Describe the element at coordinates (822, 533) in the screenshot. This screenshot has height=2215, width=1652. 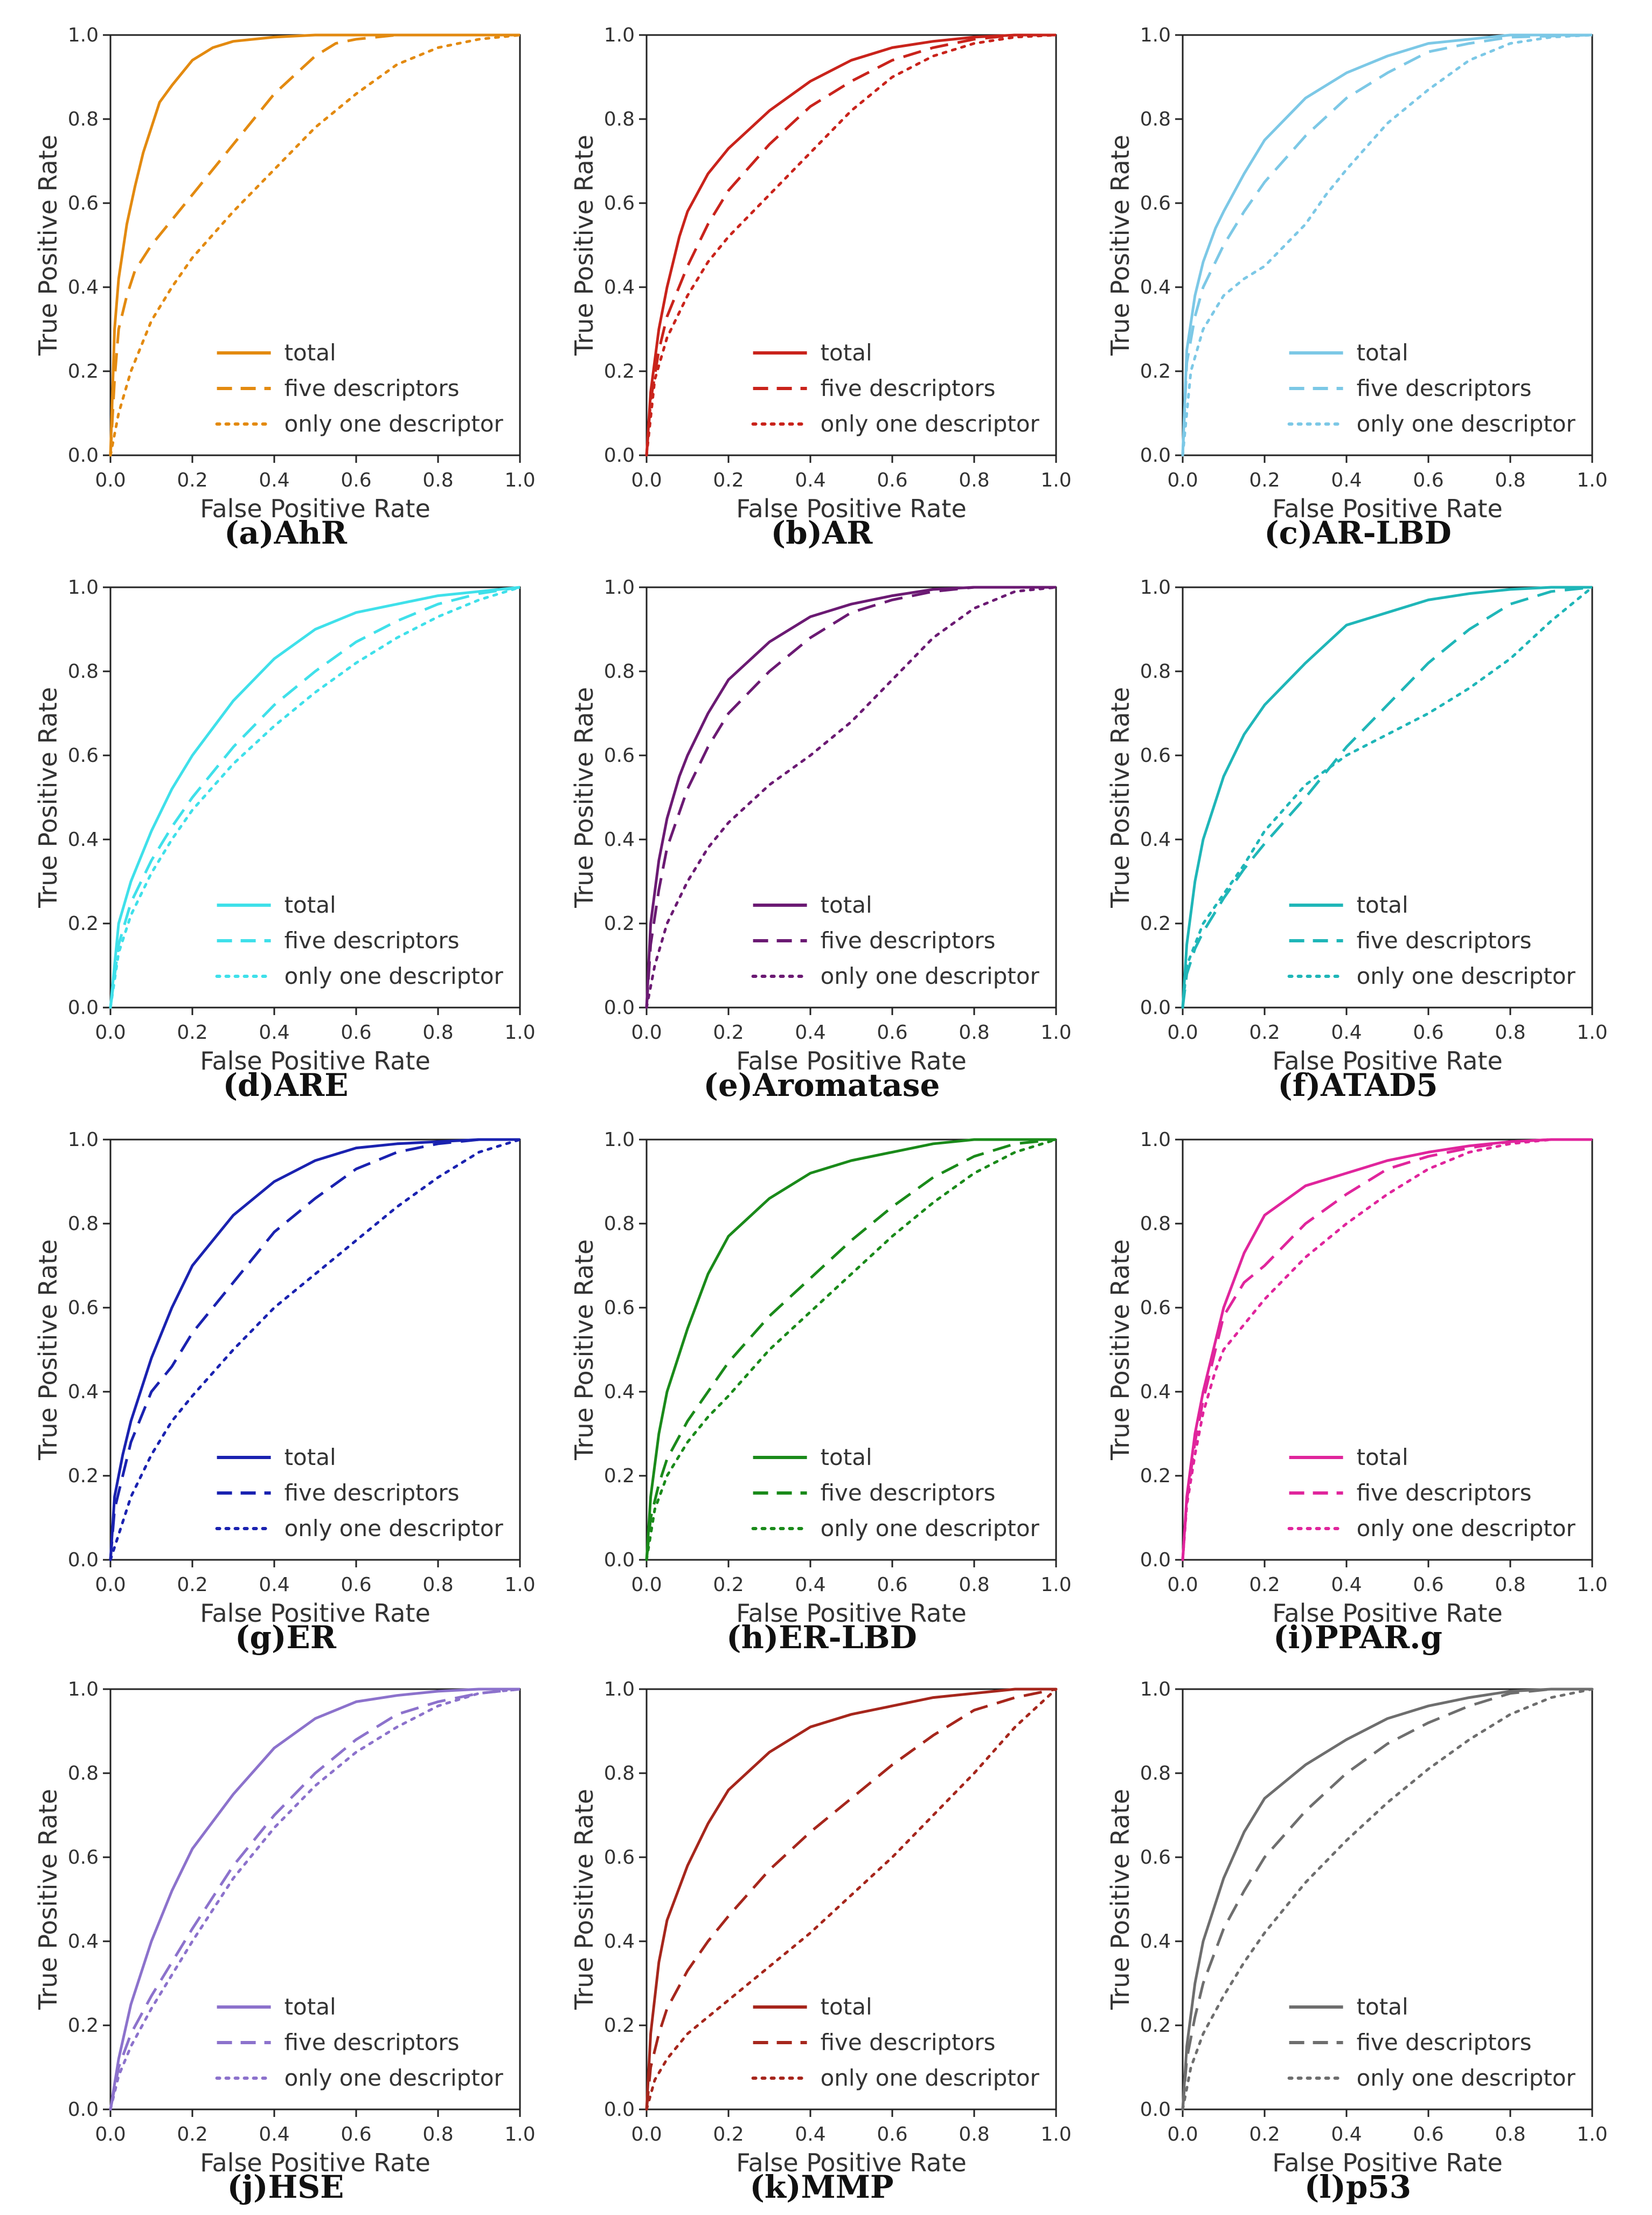
I see `panel-caption: (b)AR` at that location.